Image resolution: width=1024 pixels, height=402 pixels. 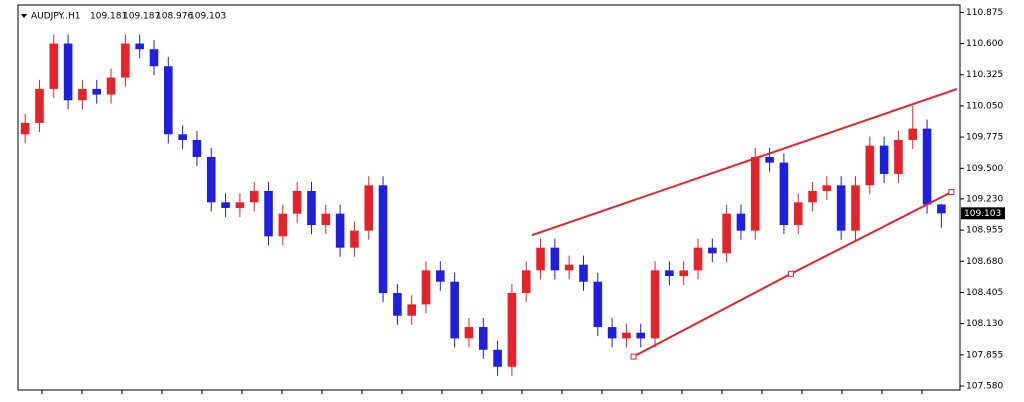 What do you see at coordinates (984, 355) in the screenshot?
I see `y-tick-label: 107.855` at bounding box center [984, 355].